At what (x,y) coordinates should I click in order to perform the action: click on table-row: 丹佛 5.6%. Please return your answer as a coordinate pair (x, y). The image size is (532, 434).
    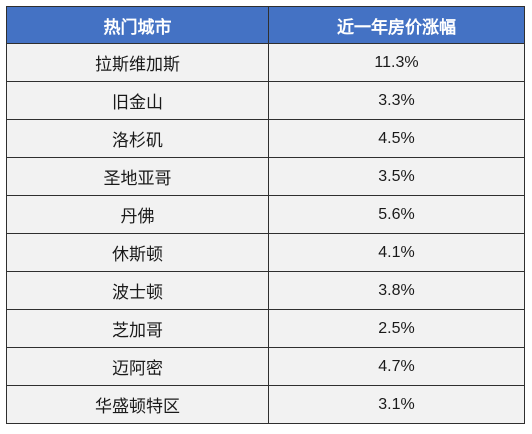
    Looking at the image, I should click on (265, 214).